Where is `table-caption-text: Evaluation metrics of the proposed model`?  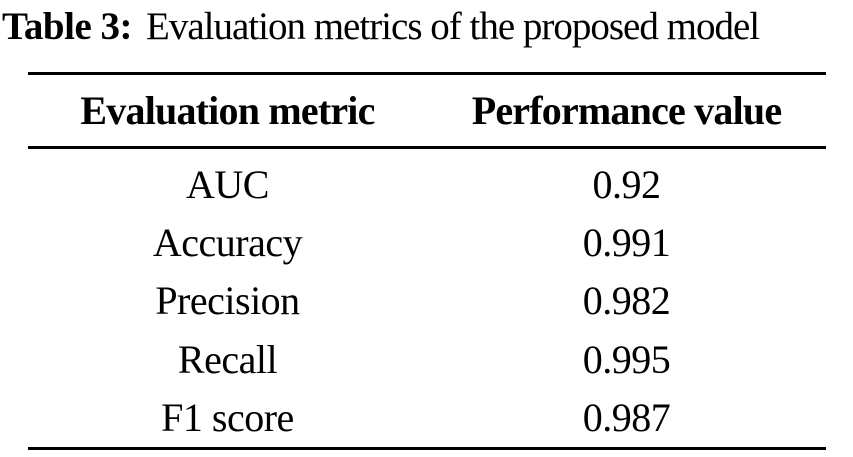
table-caption-text: Evaluation metrics of the proposed model is located at coordinates (453, 26).